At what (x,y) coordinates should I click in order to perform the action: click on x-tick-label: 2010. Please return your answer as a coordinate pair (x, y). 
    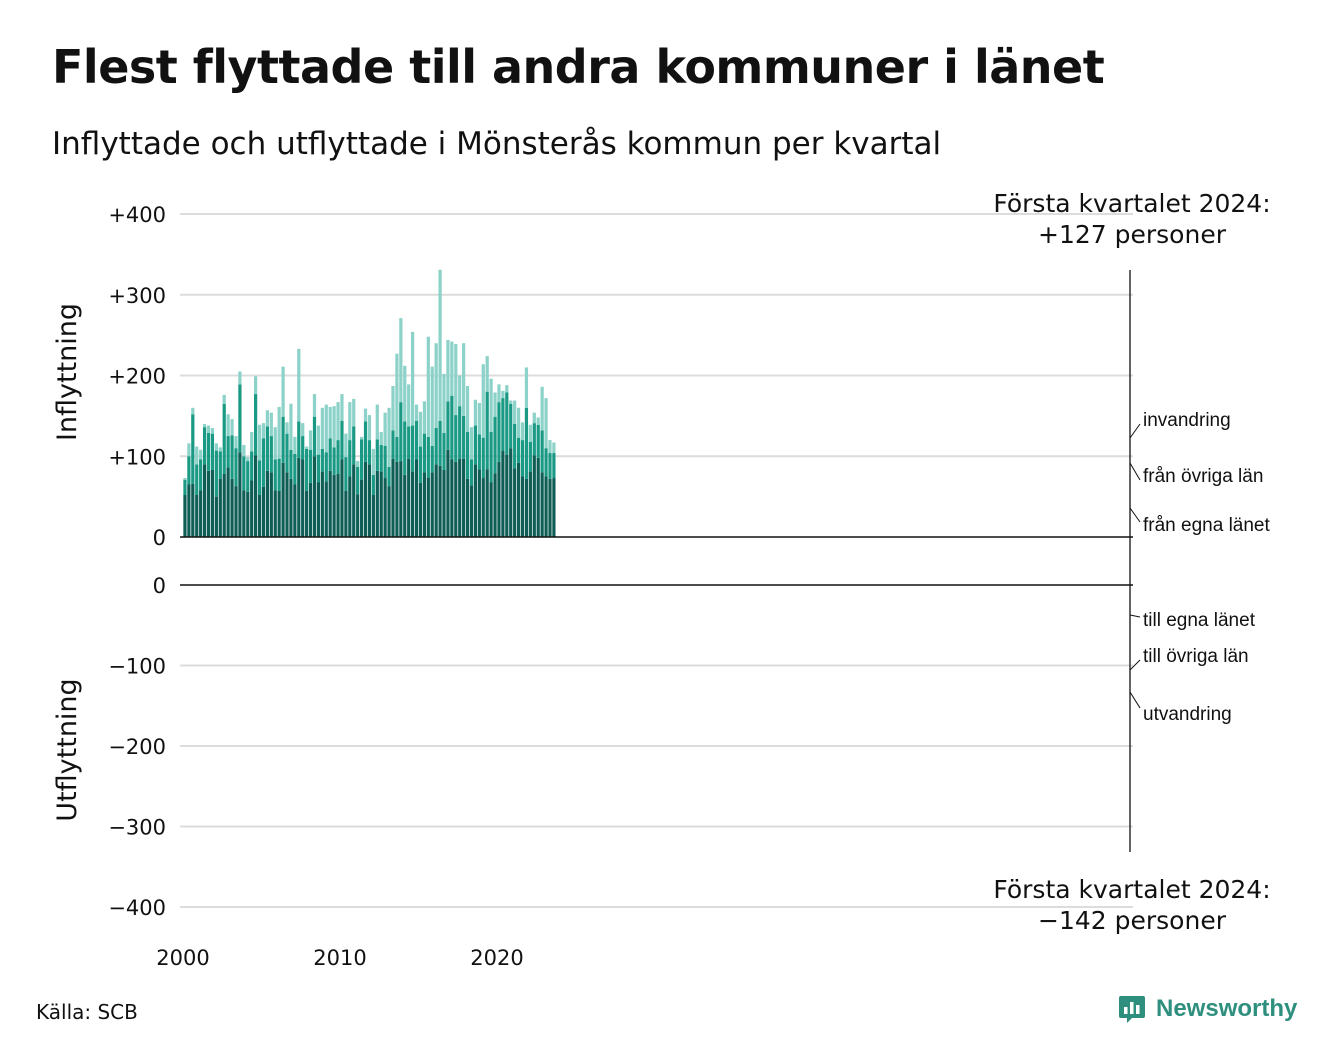
    Looking at the image, I should click on (339, 958).